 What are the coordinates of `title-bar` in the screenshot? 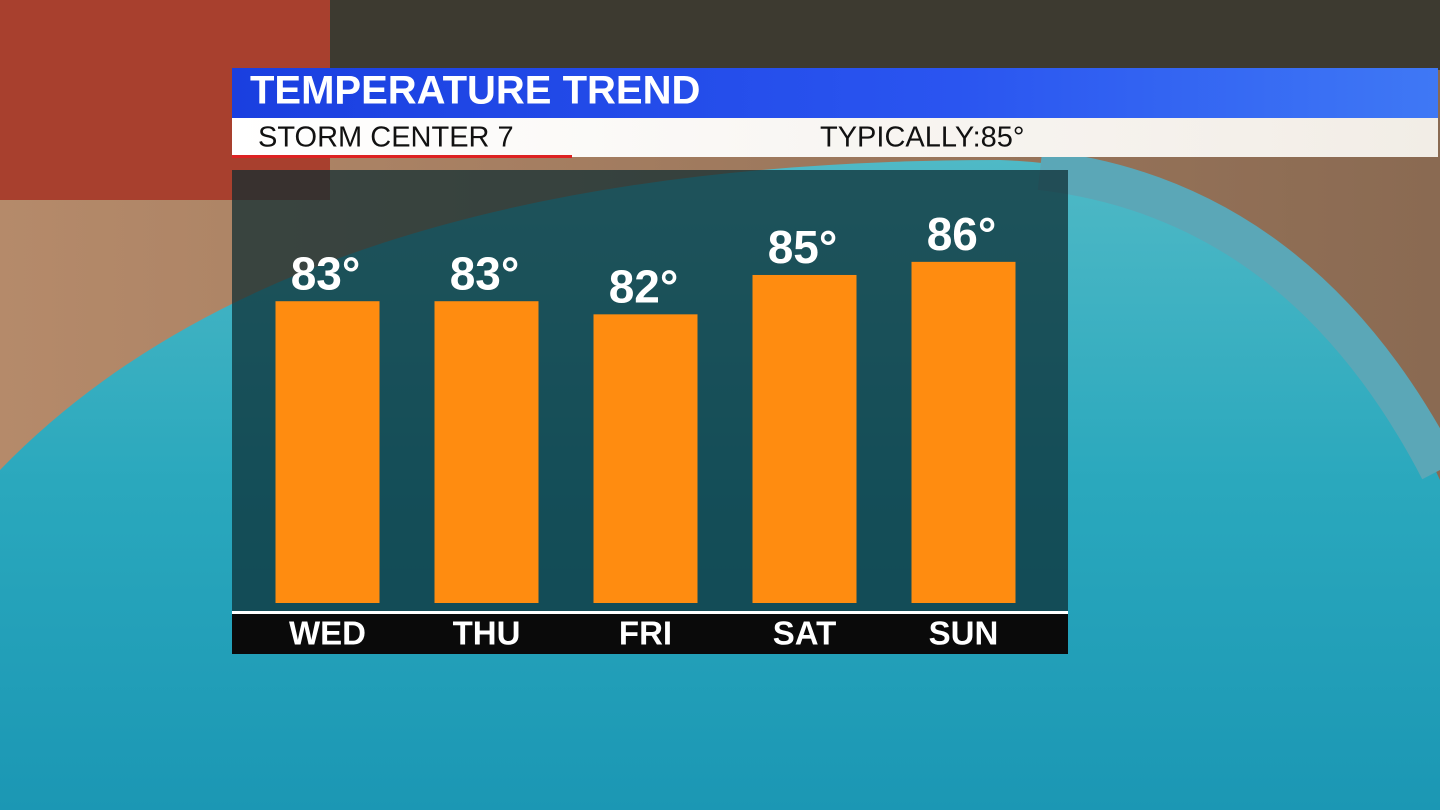 It's located at (835, 93).